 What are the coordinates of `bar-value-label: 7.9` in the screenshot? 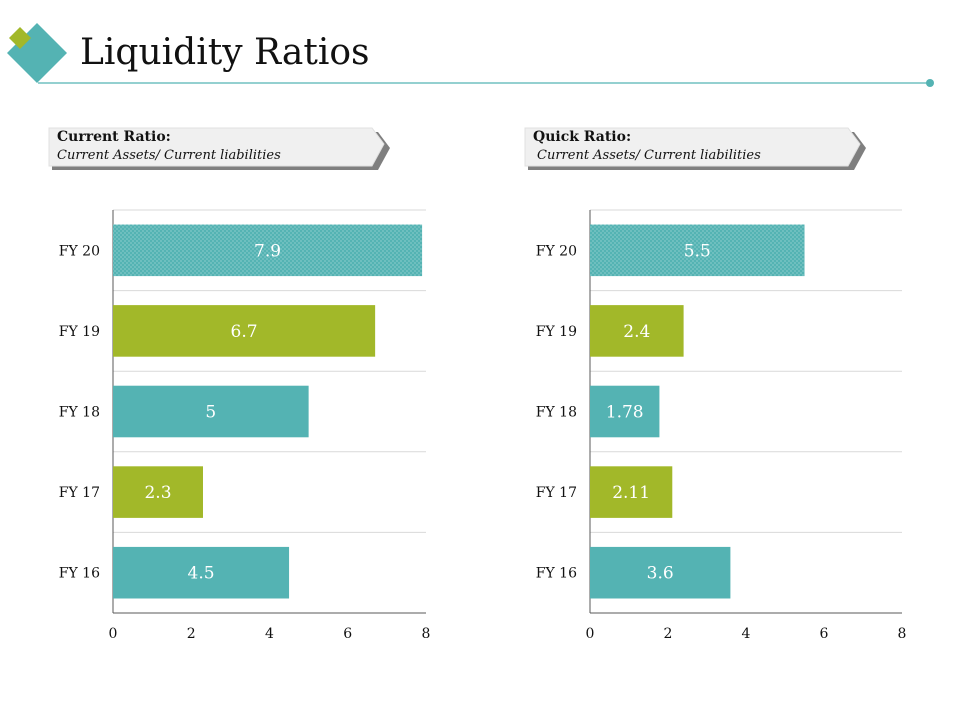 It's located at (267, 251).